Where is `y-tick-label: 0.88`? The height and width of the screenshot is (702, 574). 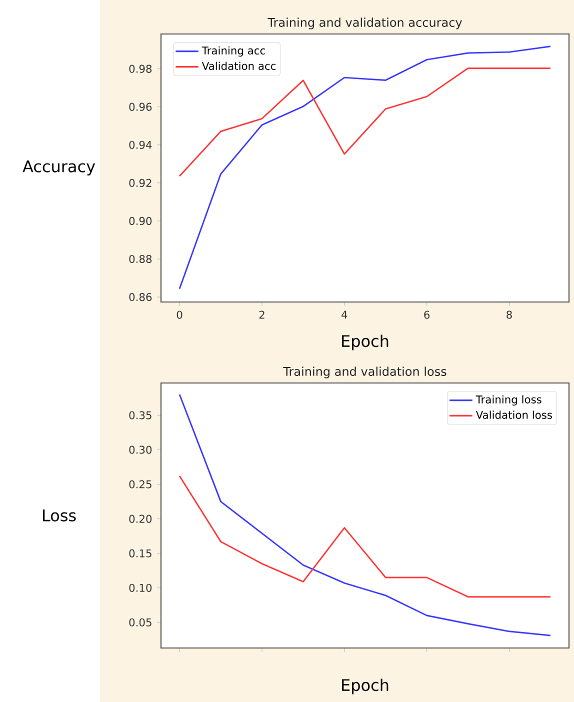 y-tick-label: 0.88 is located at coordinates (140, 259).